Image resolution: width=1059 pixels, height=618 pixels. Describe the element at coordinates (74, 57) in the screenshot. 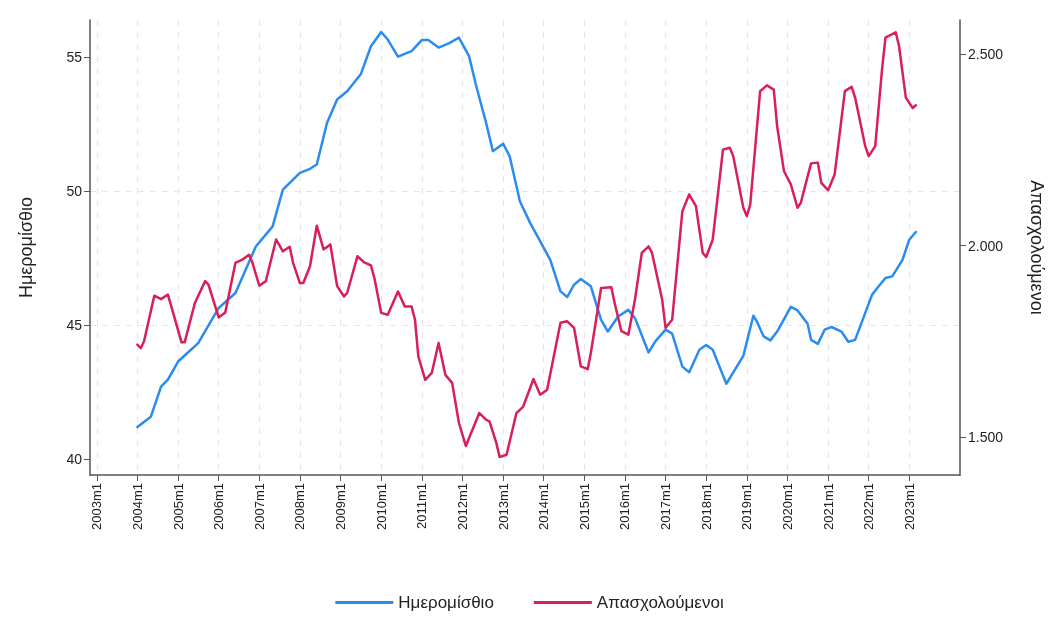

I see `y-tick-label: 55` at that location.